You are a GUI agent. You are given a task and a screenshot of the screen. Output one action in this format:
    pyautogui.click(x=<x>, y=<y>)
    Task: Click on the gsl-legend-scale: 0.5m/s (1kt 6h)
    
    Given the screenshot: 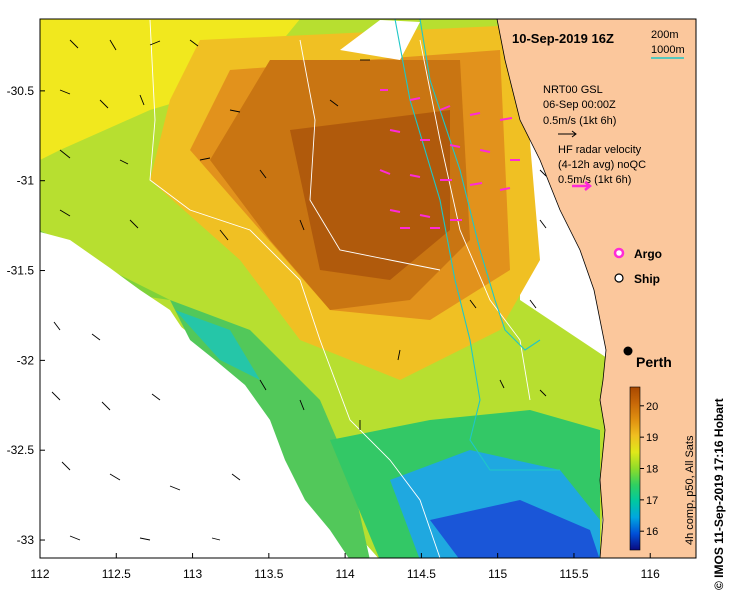 What is the action you would take?
    pyautogui.click(x=579, y=121)
    